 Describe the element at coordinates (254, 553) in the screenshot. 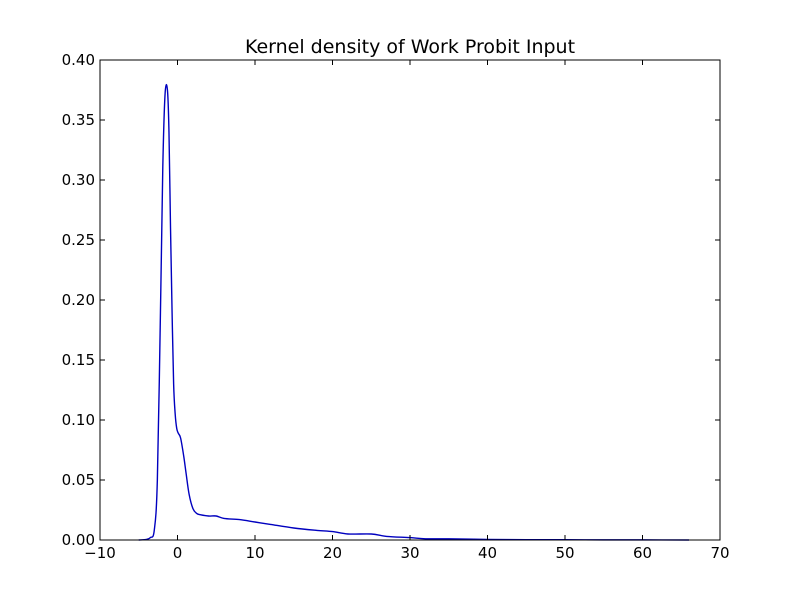

I see `x-tick-label: 10` at that location.